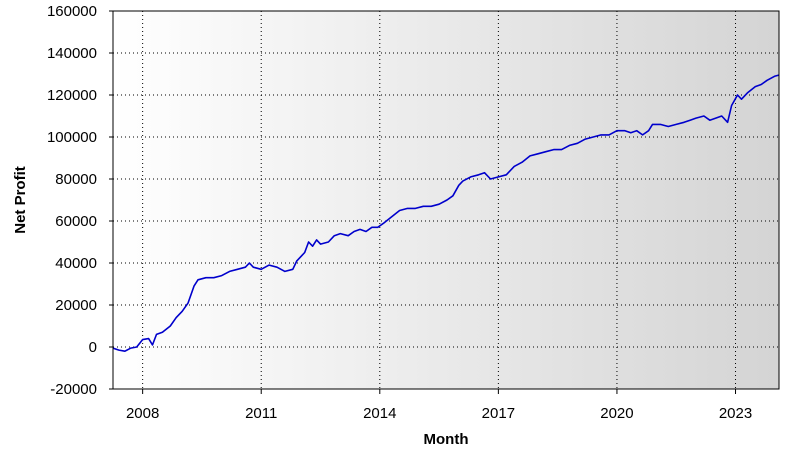 The height and width of the screenshot is (462, 812). Describe the element at coordinates (76, 263) in the screenshot. I see `y-tick-label: 40000` at that location.